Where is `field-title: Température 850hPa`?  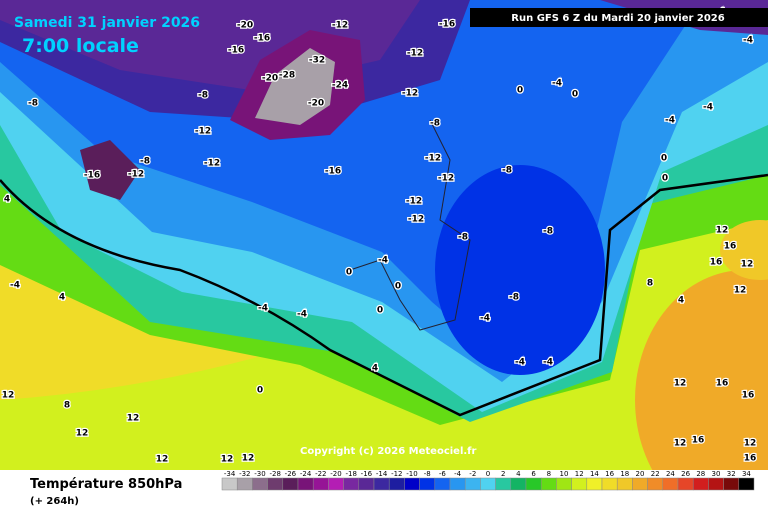
field-title: Température 850hPa is located at coordinates (106, 484).